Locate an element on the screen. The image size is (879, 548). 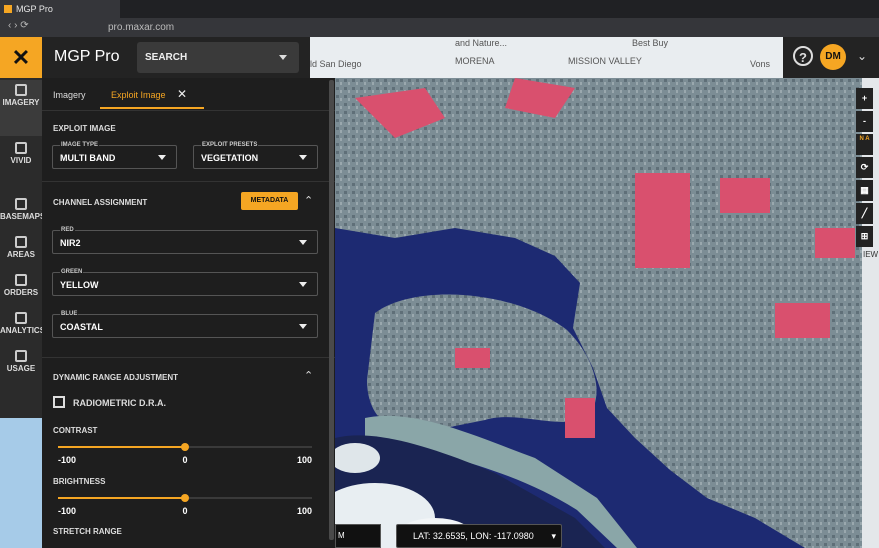
nav-item: BASEMAPS is located at coordinates (23, 214).